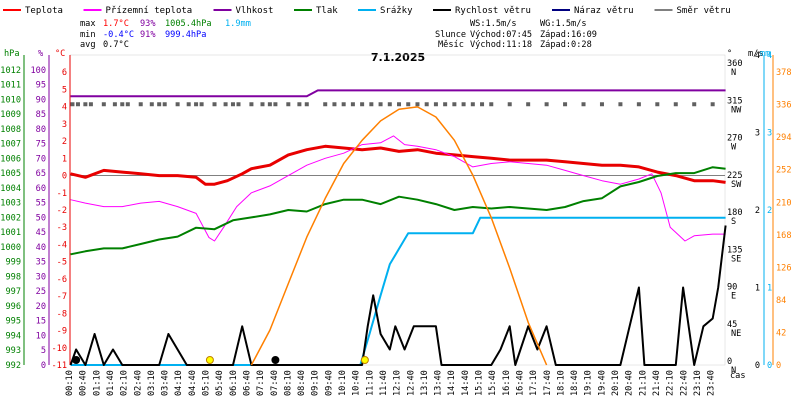 The image size is (800, 400). Describe the element at coordinates (757, 134) in the screenshot. I see `ms-tick-label: 3` at that location.